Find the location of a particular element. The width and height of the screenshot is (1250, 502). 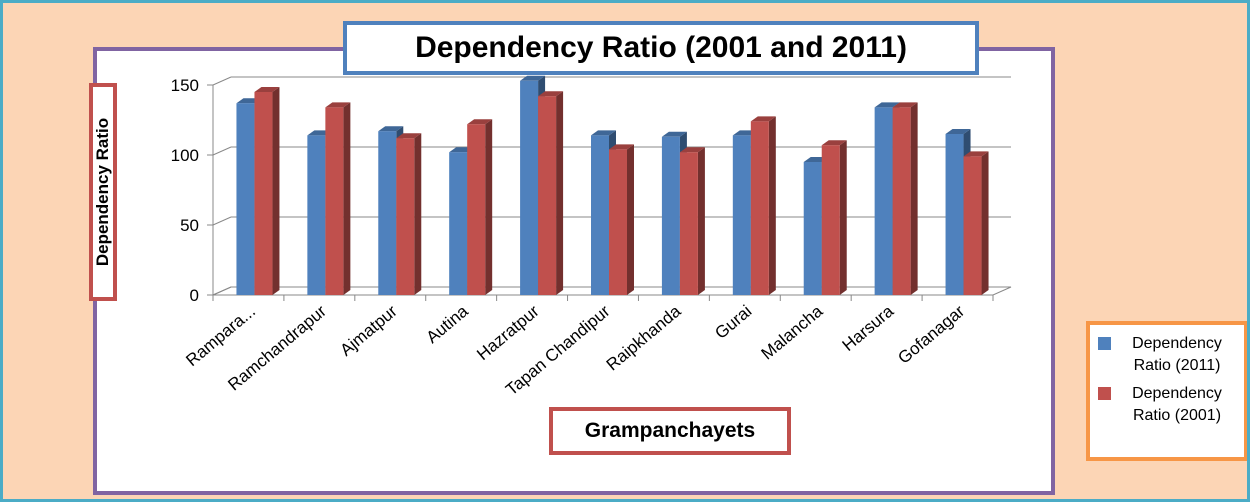

x-tick-label: Raipkhanda is located at coordinates (644, 337).